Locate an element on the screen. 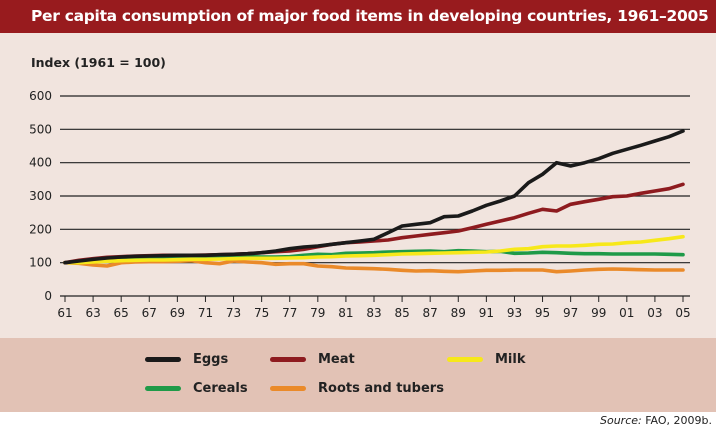  x-tick-label: 89 is located at coordinates (458, 313).